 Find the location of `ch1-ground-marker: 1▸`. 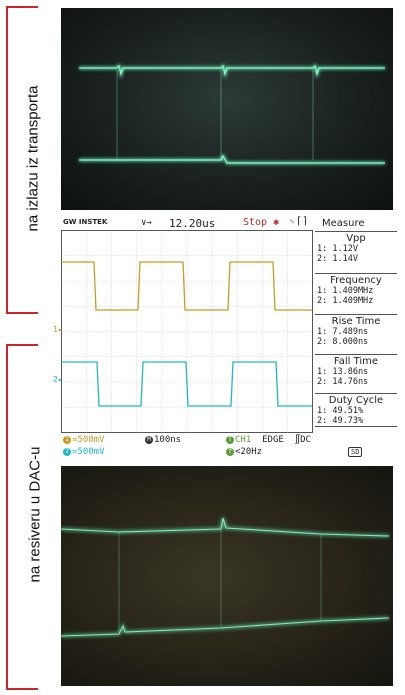

ch1-ground-marker: 1▸ is located at coordinates (58, 329).